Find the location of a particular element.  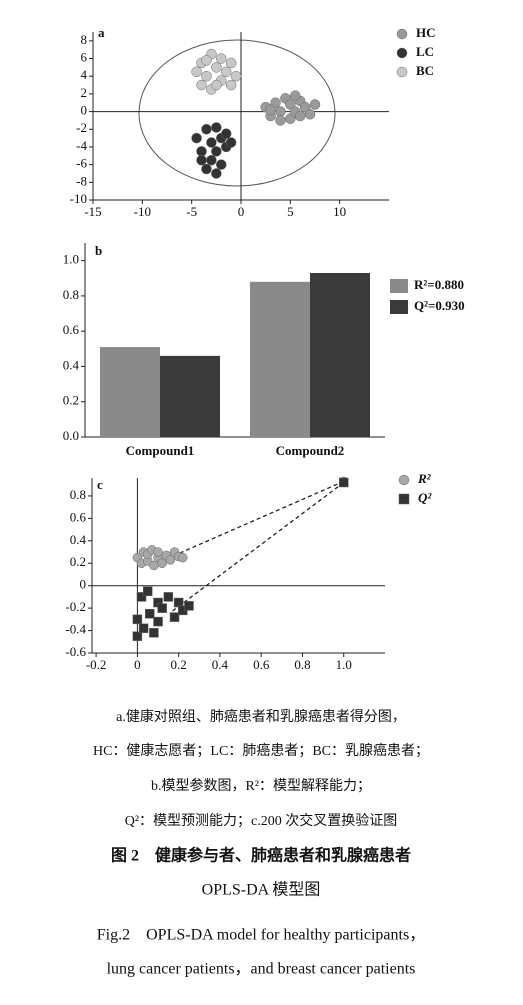

y-tick-label: 0.0 is located at coordinates (71, 435).